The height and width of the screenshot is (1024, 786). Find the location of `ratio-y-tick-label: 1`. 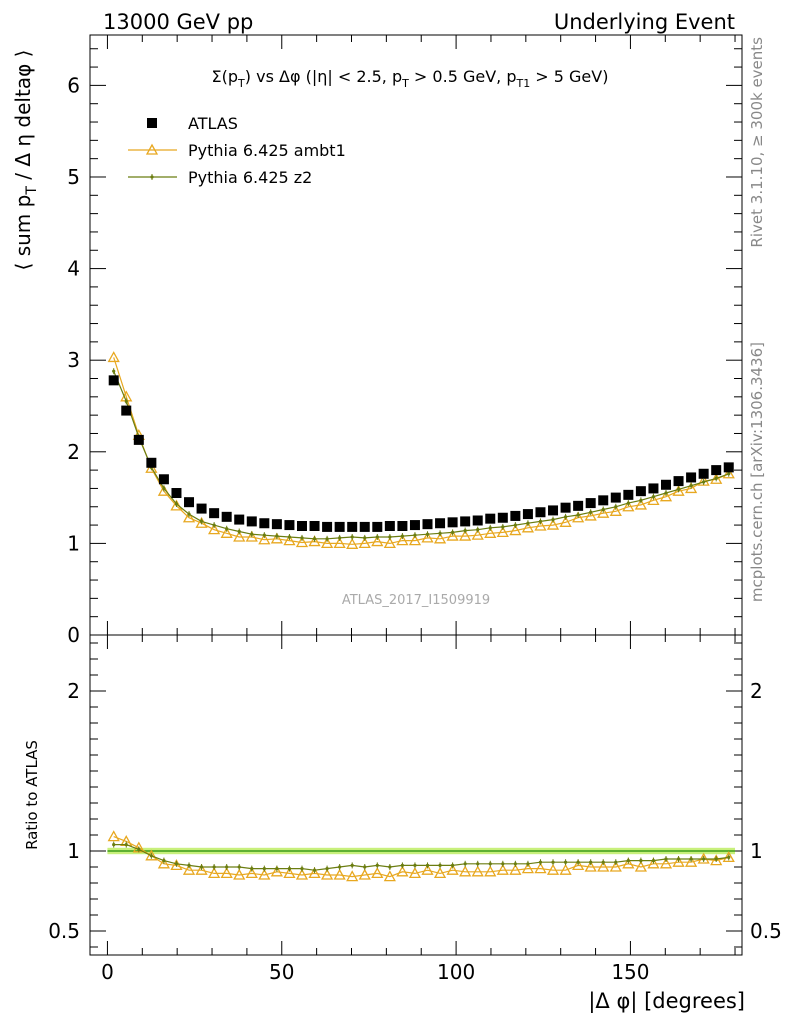

ratio-y-tick-label: 1 is located at coordinates (73, 851).